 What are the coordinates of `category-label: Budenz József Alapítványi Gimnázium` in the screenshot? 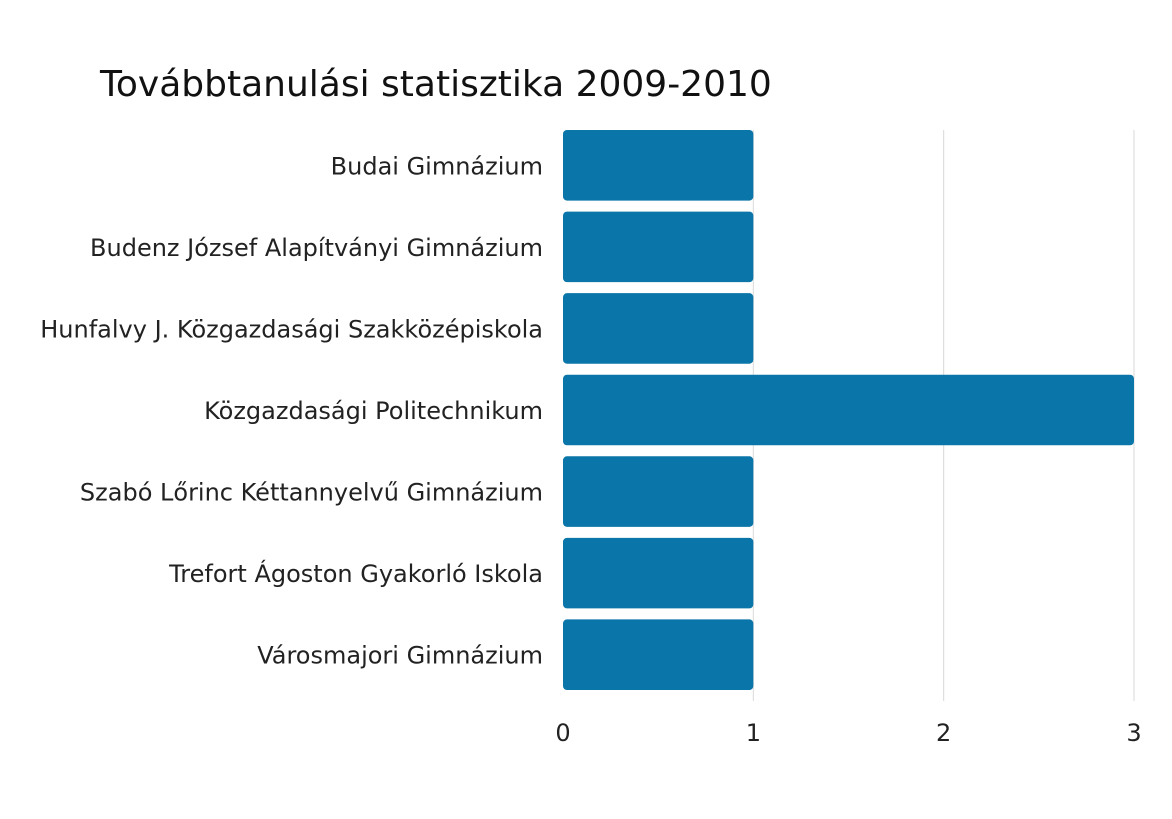 It's located at (316, 248).